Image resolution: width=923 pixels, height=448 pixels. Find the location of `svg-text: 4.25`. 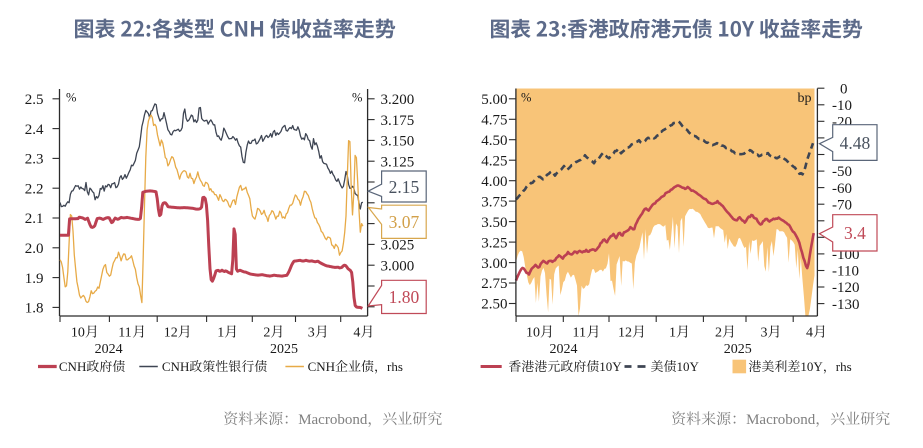

svg-text: 4.25 is located at coordinates (494, 161).